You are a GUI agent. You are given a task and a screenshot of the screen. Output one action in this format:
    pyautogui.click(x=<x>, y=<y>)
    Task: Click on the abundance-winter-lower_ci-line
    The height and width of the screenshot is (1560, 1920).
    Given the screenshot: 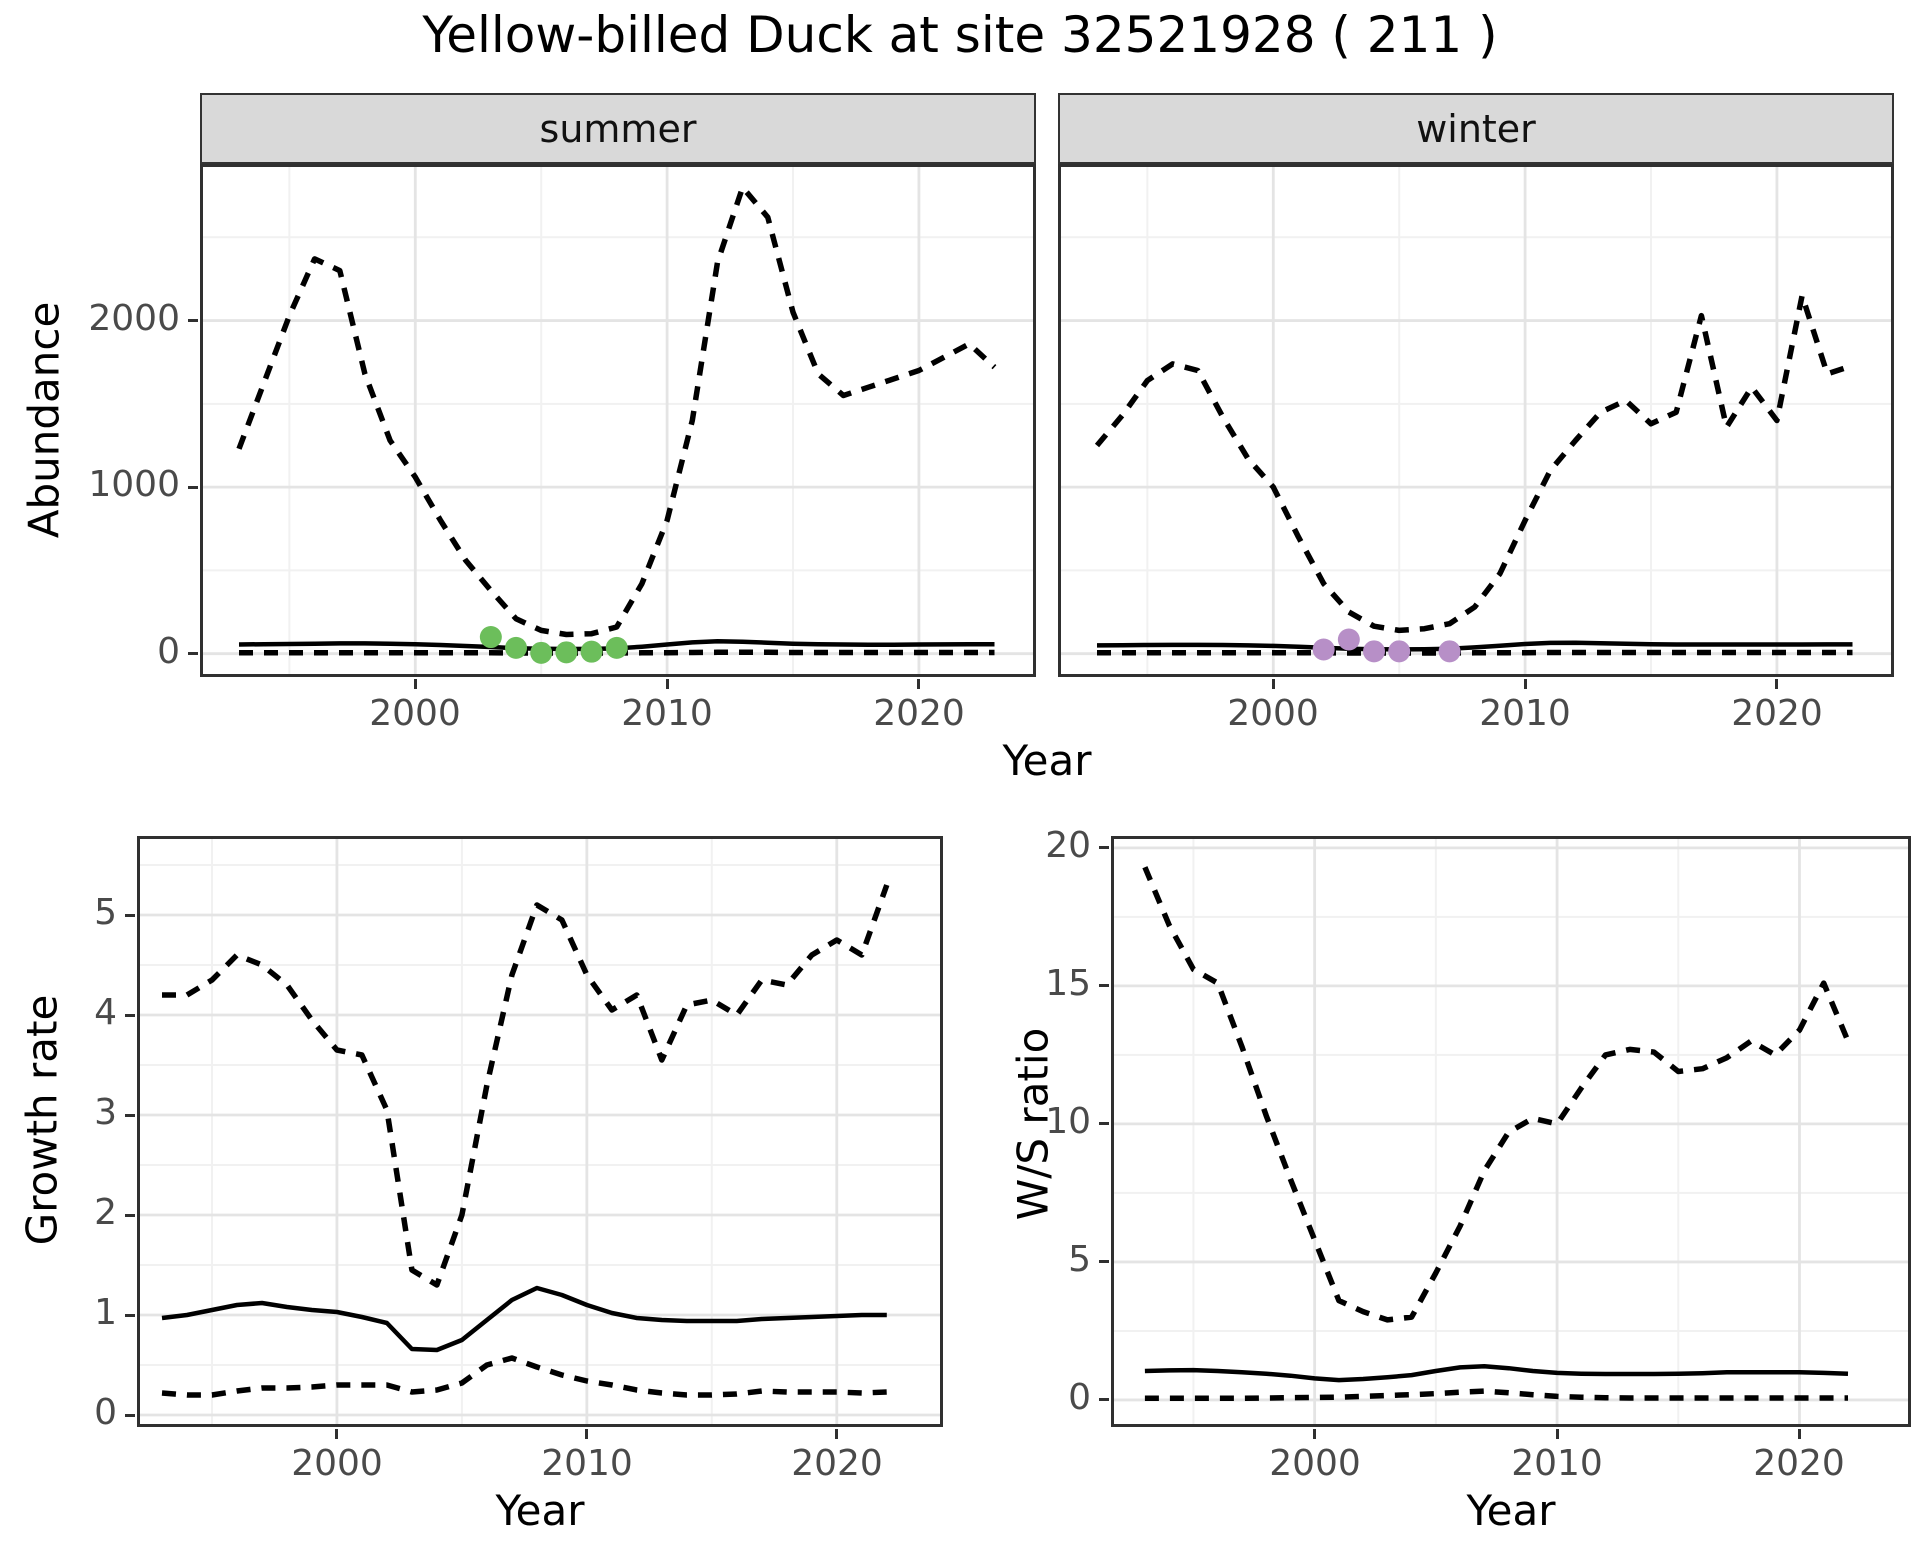 What is the action you would take?
    pyautogui.click(x=1475, y=652)
    